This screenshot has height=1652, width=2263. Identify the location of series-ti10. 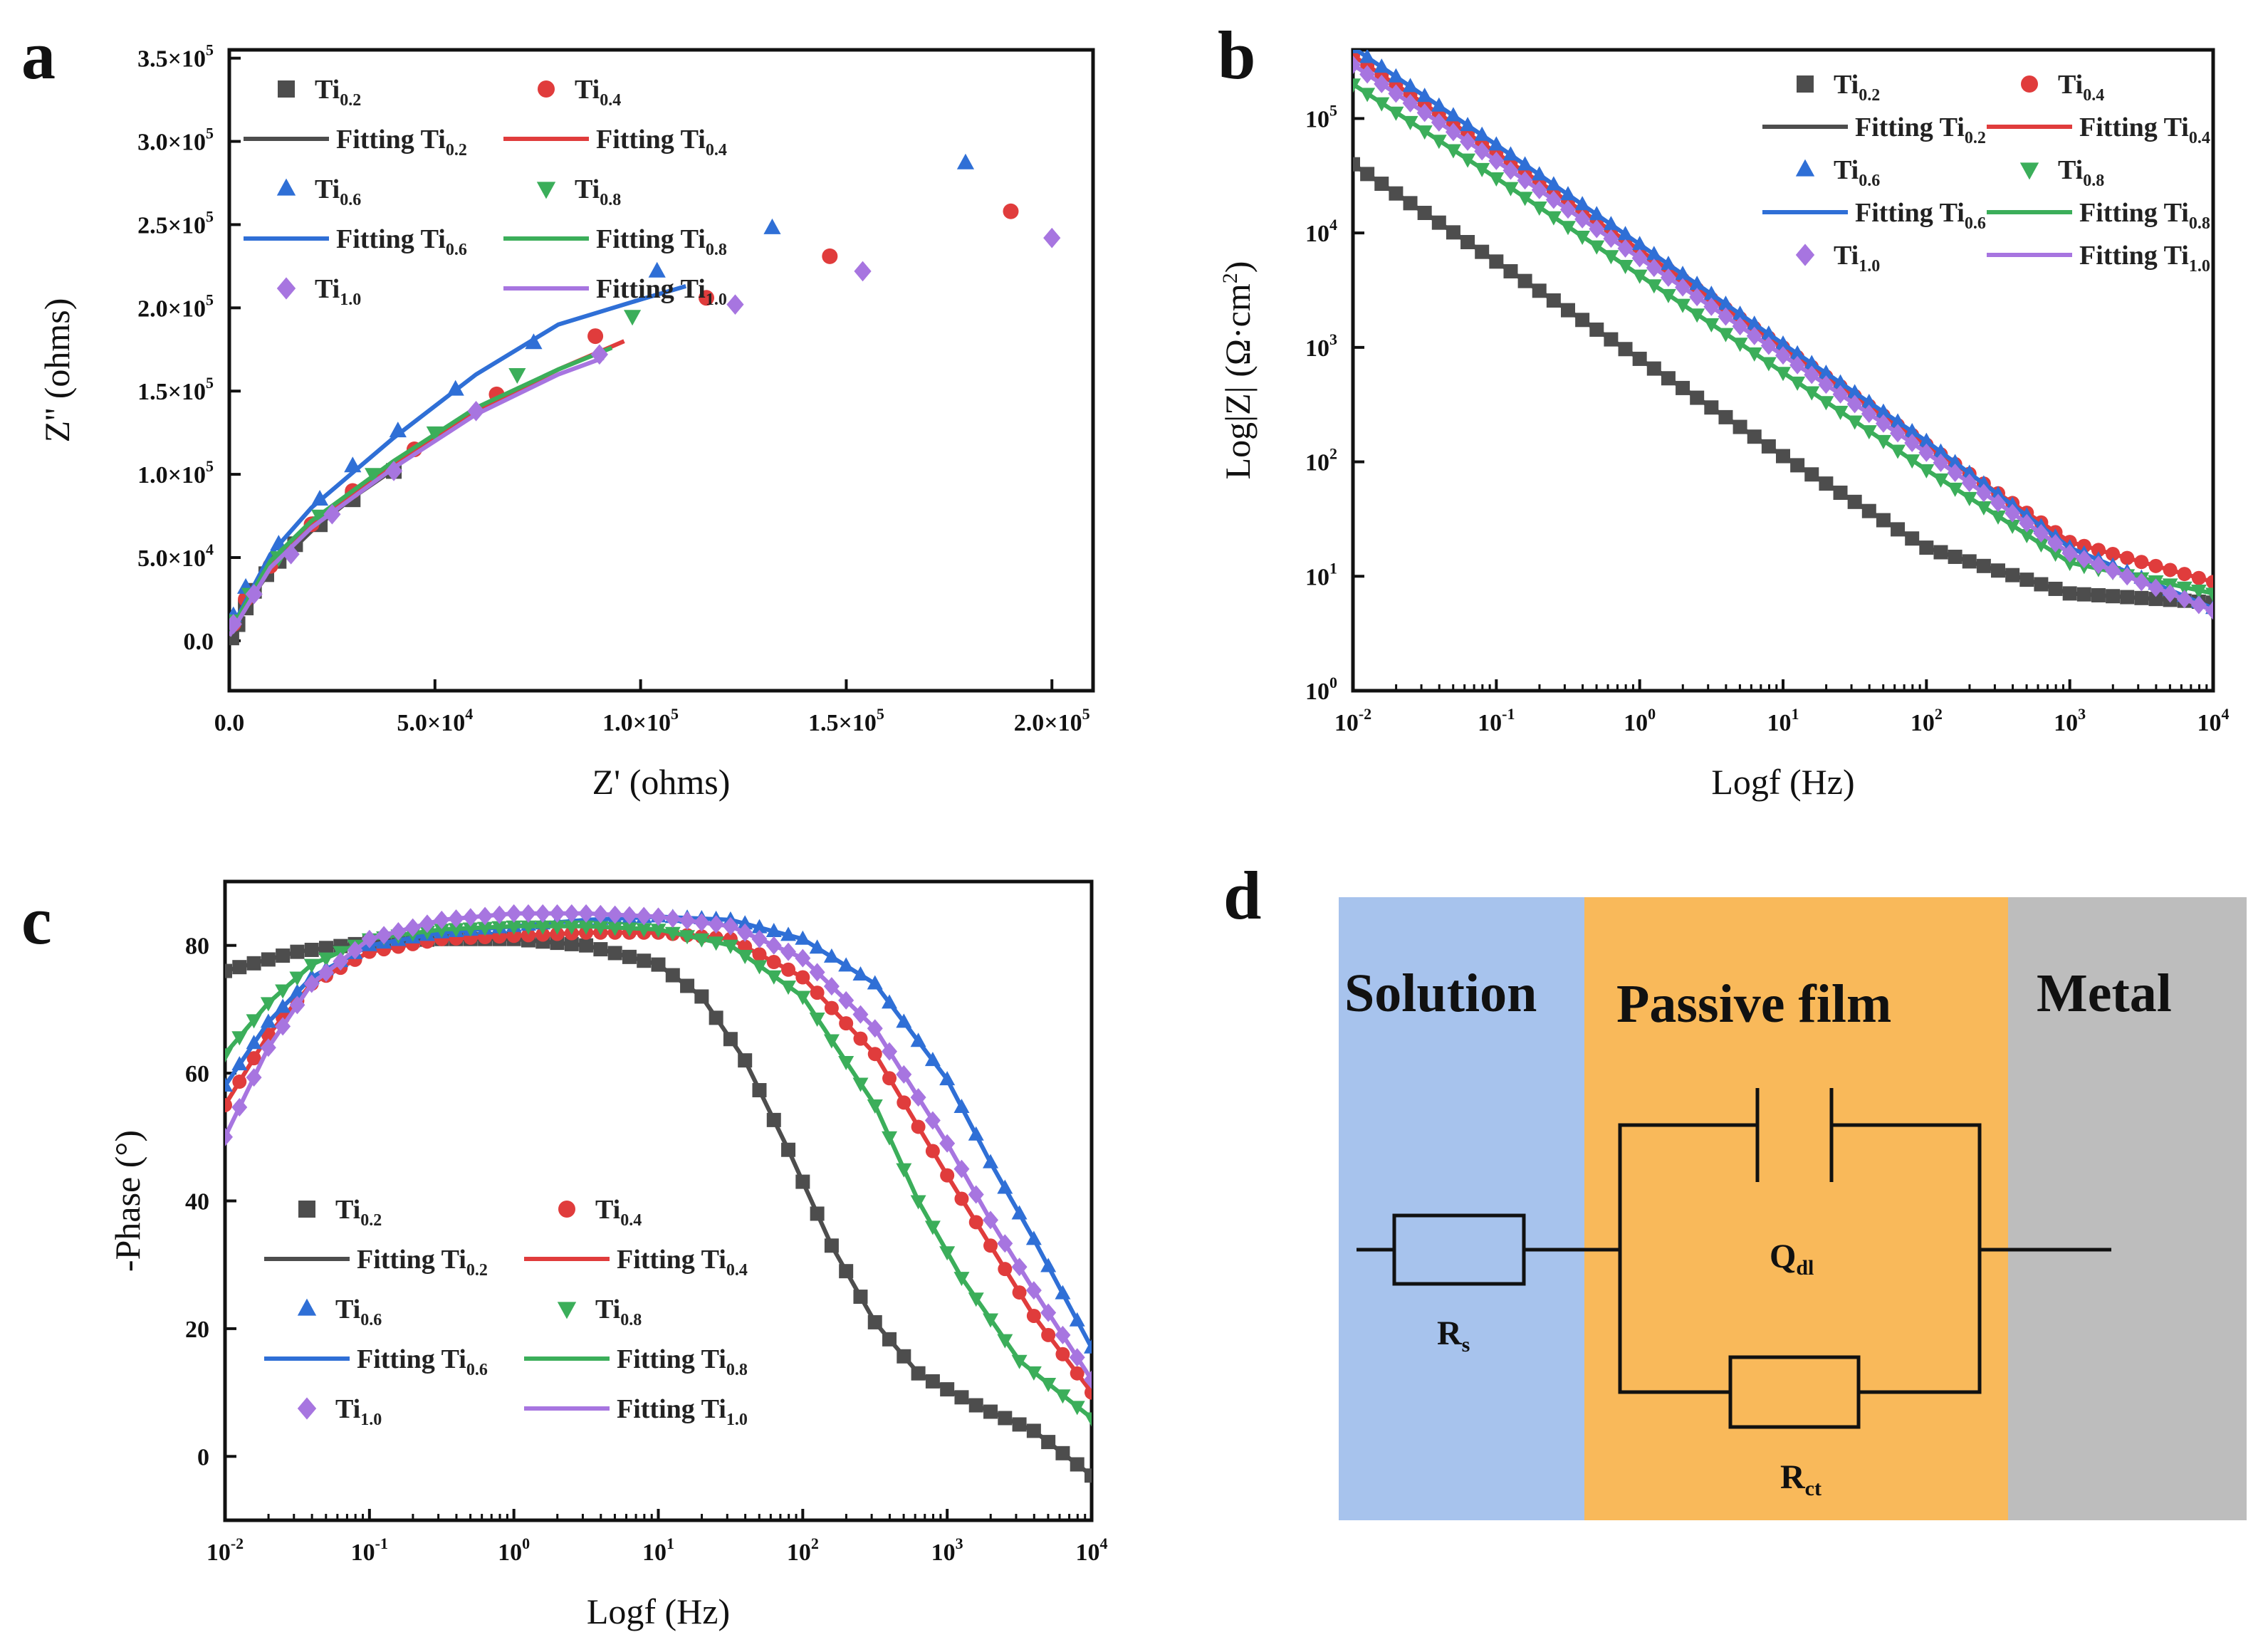
(1783, 337).